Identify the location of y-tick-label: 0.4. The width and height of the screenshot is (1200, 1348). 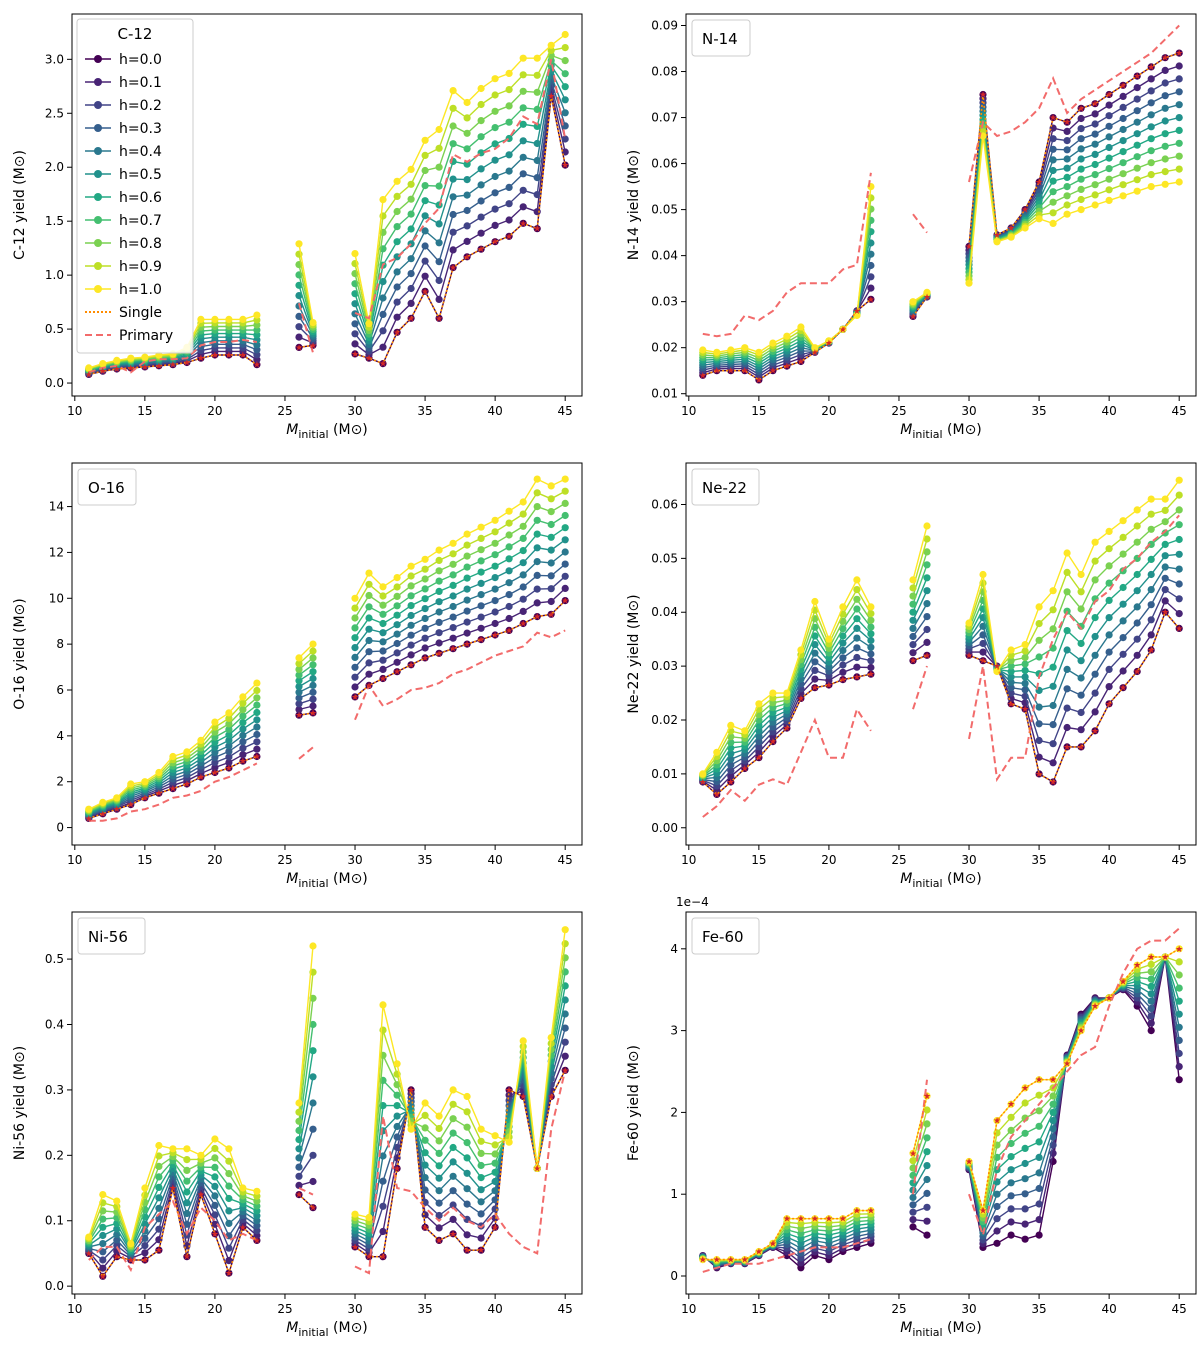
(54, 1025).